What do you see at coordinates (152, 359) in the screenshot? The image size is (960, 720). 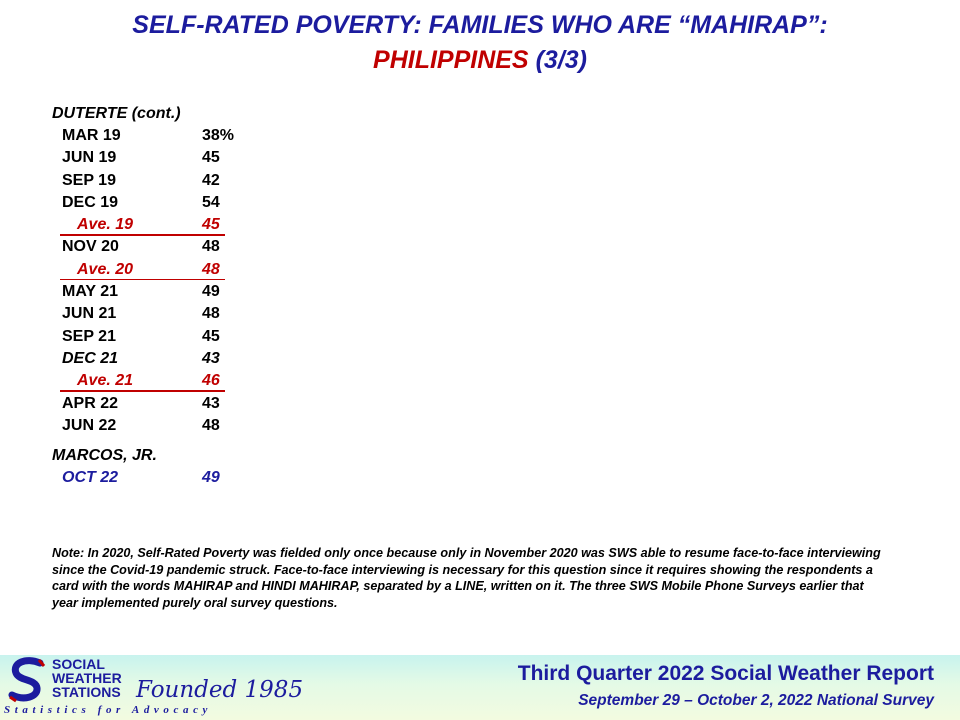 I see `table-row: DEC 21 43` at bounding box center [152, 359].